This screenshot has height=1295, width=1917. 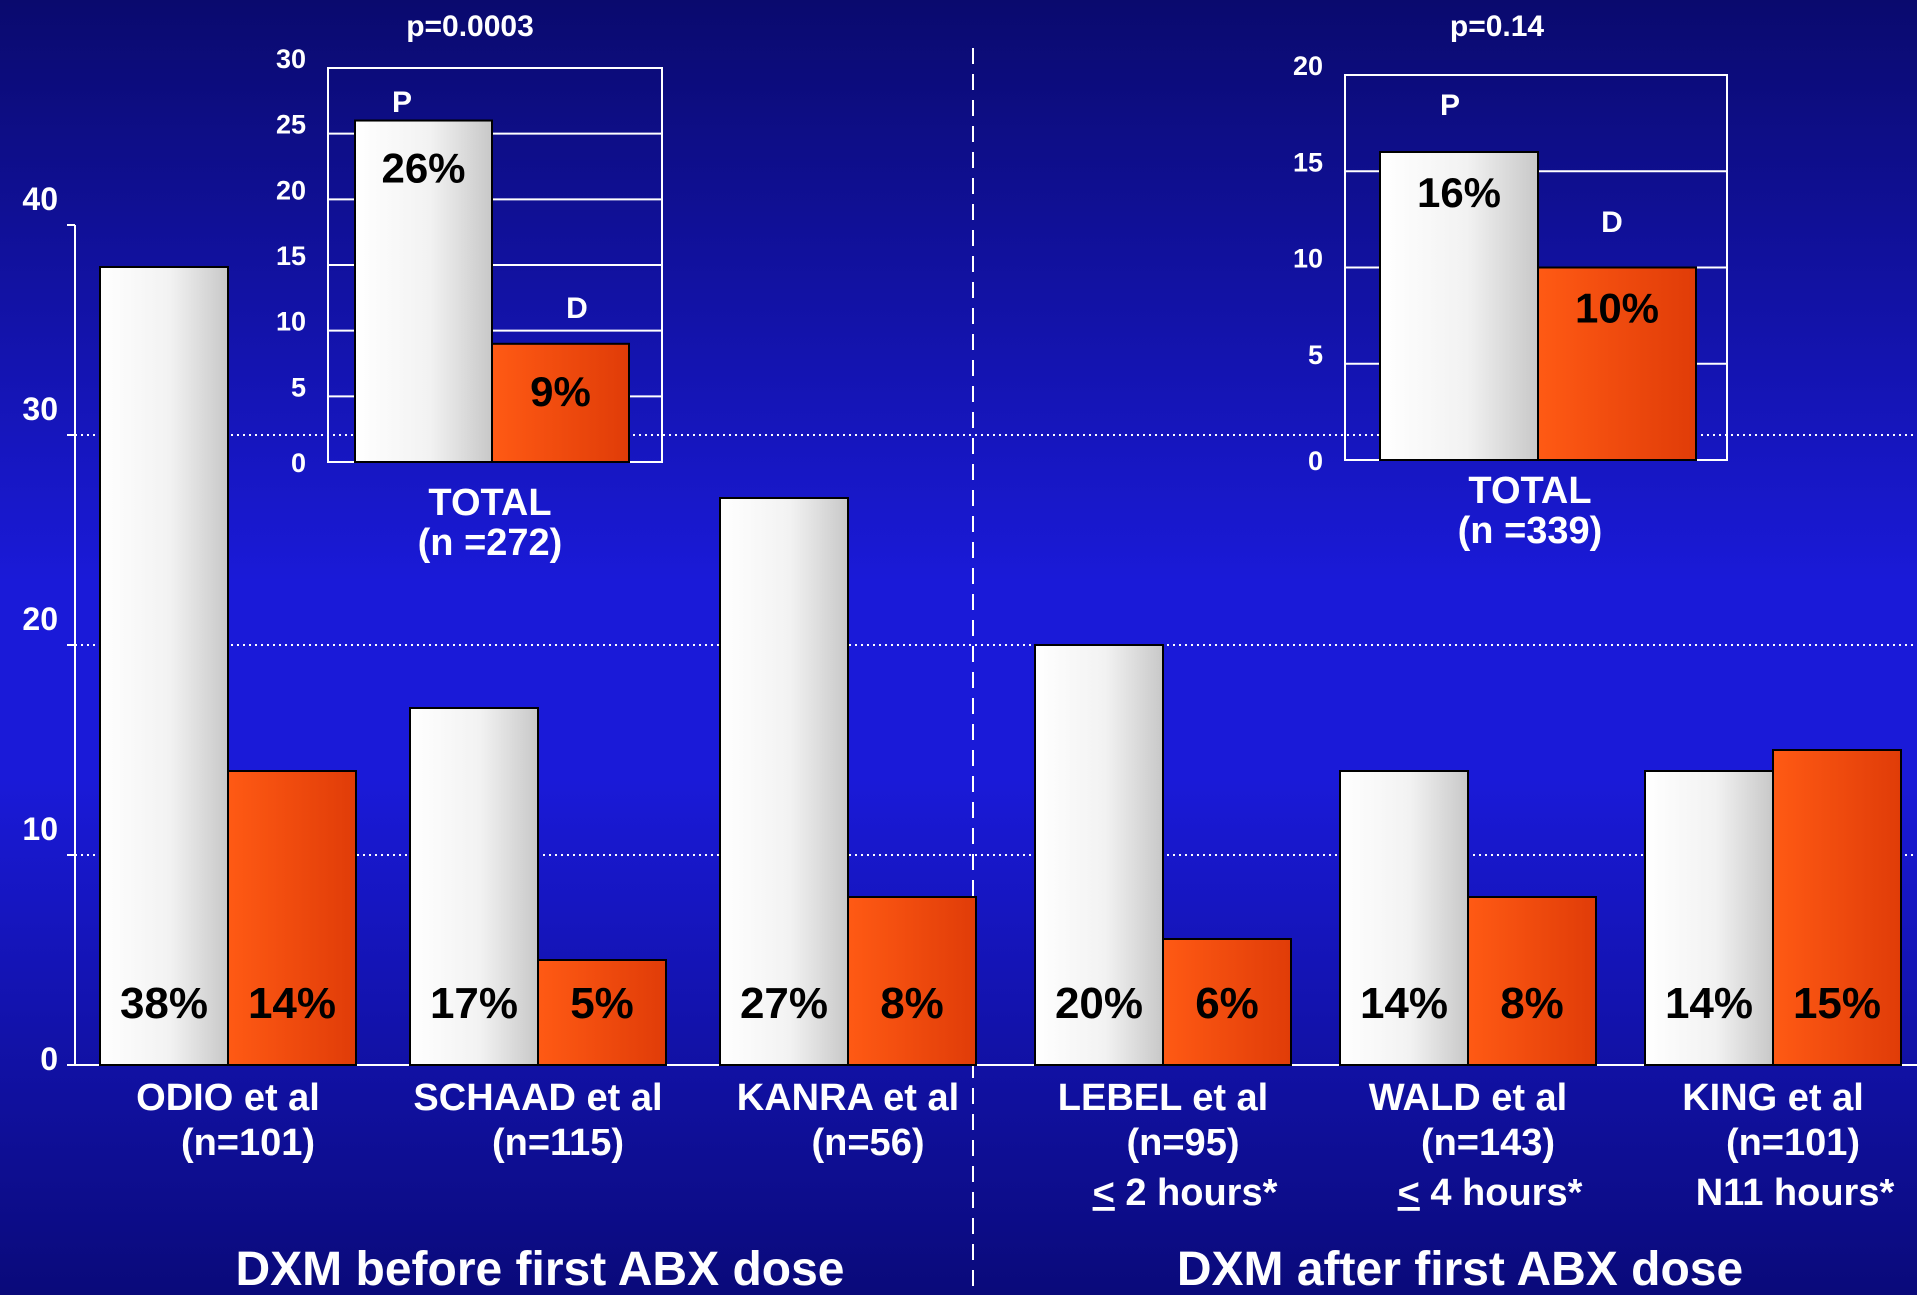 I want to click on bar-value-label: 6%, so click(x=1227, y=1003).